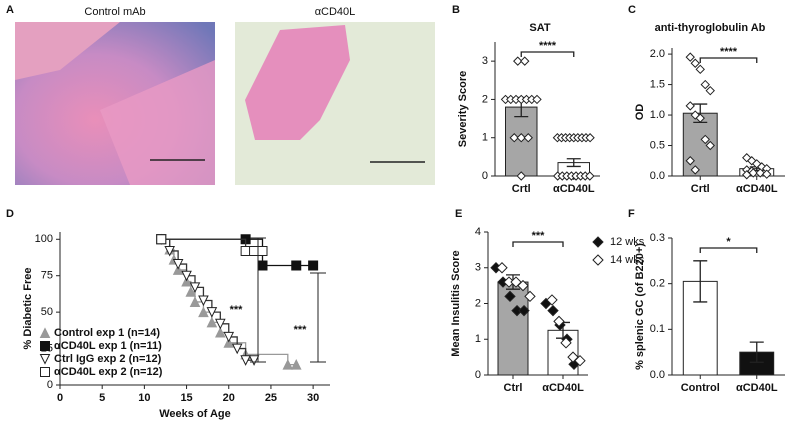 The image size is (800, 425). Describe the element at coordinates (700, 388) in the screenshot. I see `x-tick-label: Control` at that location.